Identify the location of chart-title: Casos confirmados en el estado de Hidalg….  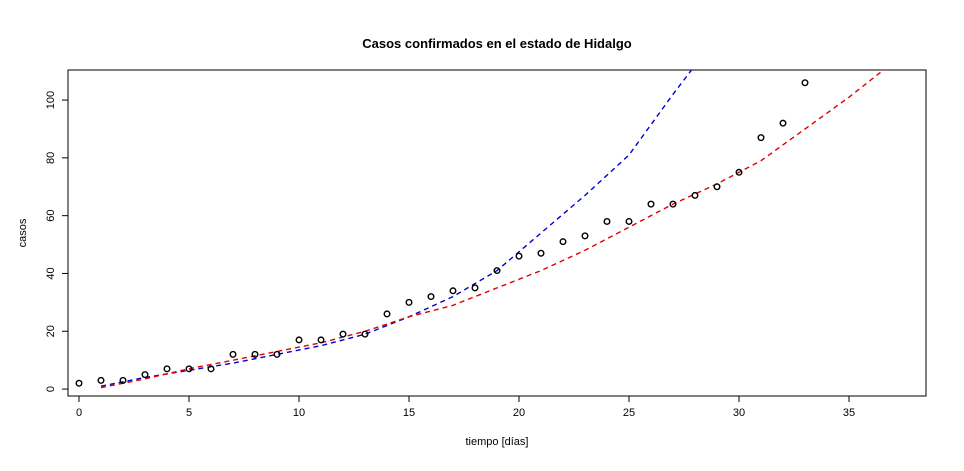
(497, 43).